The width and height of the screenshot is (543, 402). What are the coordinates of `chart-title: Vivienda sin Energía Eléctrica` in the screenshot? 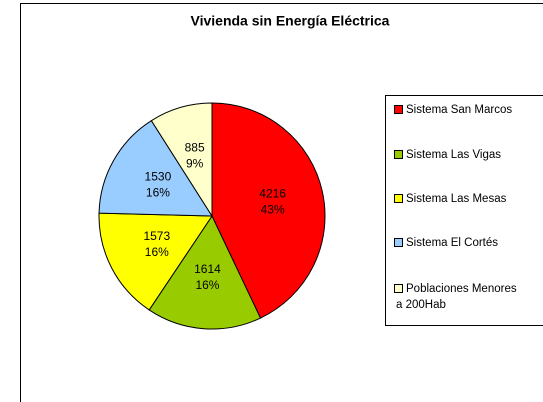 It's located at (290, 21).